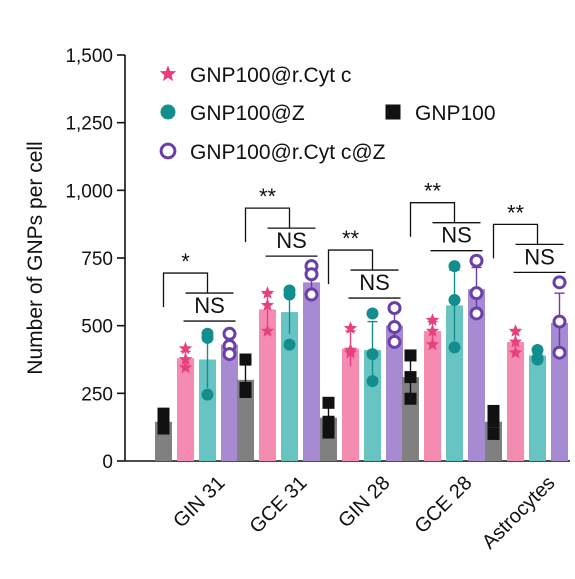  Describe the element at coordinates (456, 235) in the screenshot. I see `sig-label-inner-gce-28: NS` at that location.